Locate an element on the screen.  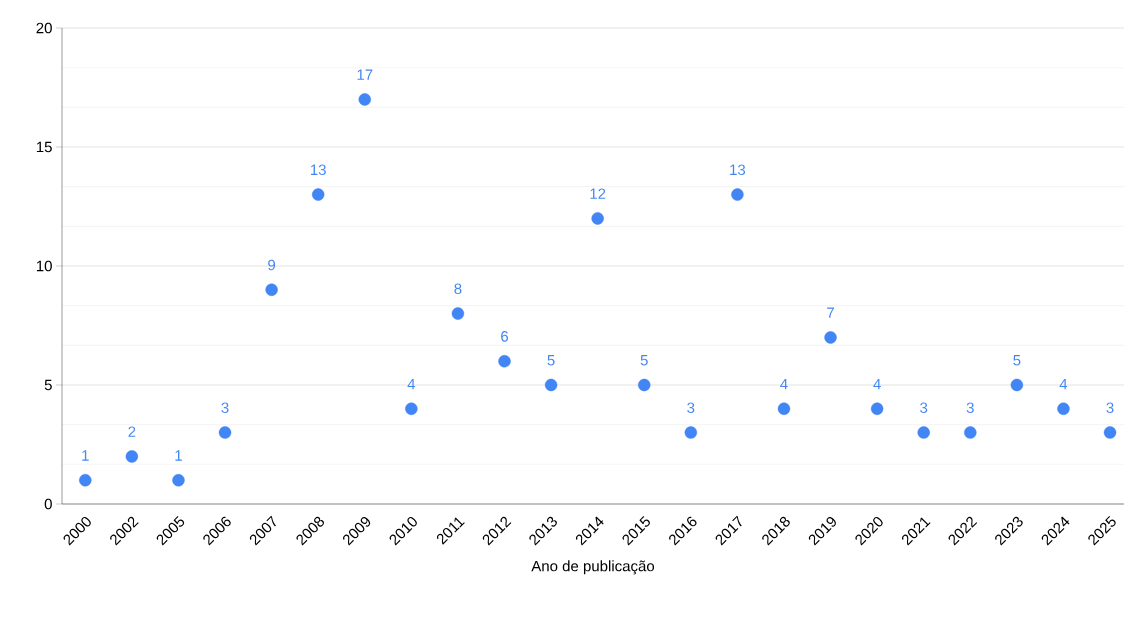
data-label: 12 is located at coordinates (598, 193).